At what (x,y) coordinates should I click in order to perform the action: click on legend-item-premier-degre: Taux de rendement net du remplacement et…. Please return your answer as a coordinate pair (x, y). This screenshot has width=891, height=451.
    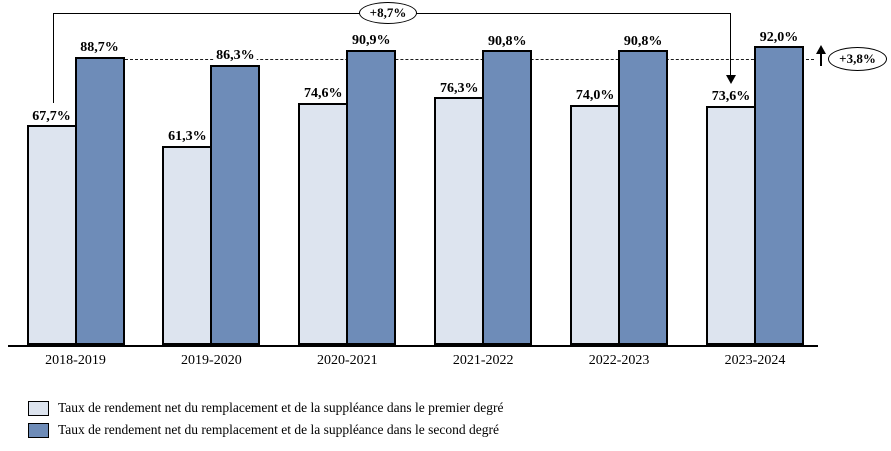
    Looking at the image, I should click on (266, 408).